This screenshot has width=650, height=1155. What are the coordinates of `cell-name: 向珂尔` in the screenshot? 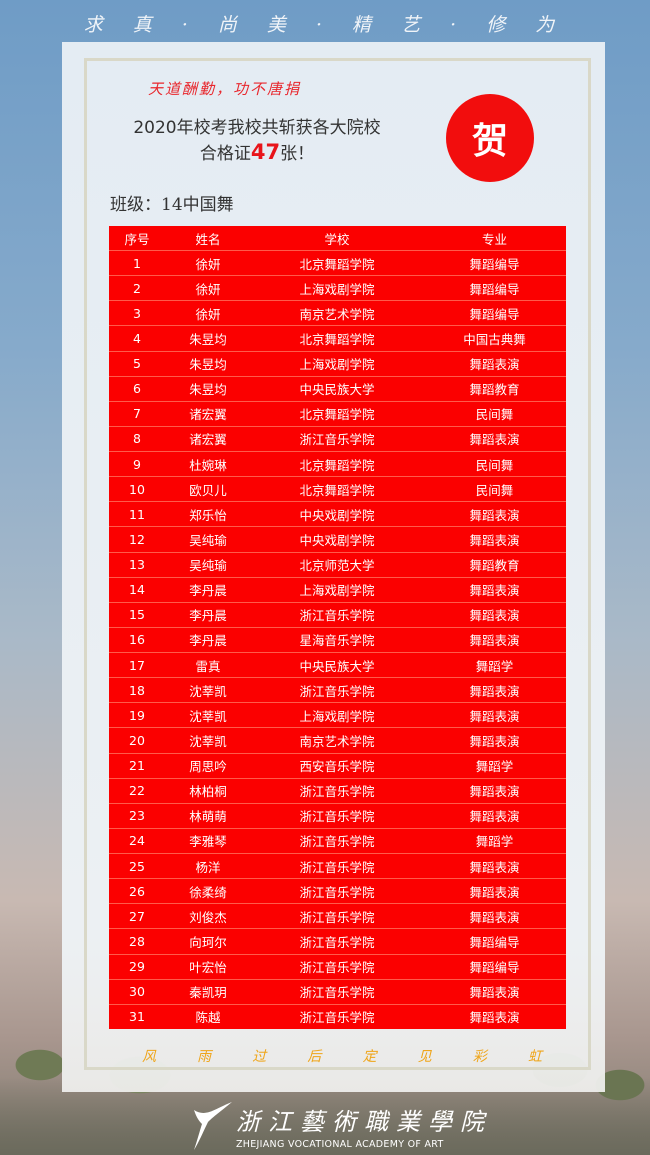 It's located at (208, 942).